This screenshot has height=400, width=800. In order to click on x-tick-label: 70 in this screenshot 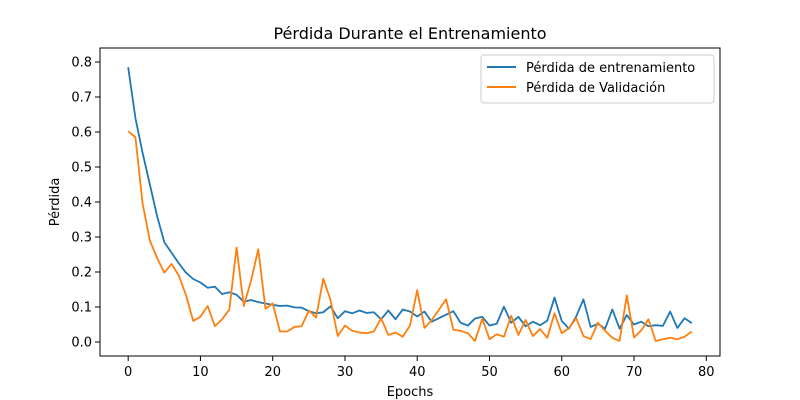, I will do `click(634, 372)`.